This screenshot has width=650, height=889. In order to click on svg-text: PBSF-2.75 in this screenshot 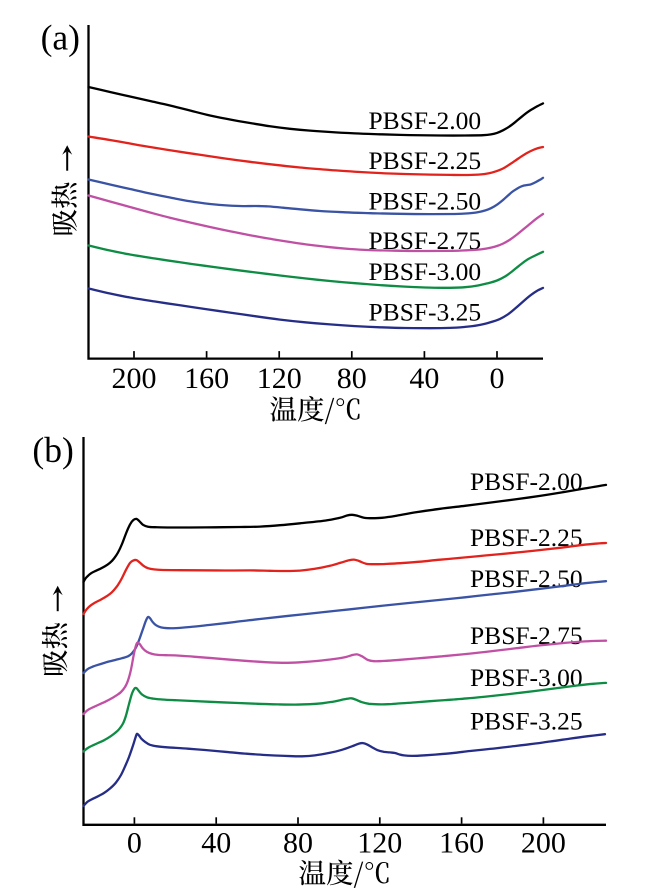, I will do `click(526, 635)`.